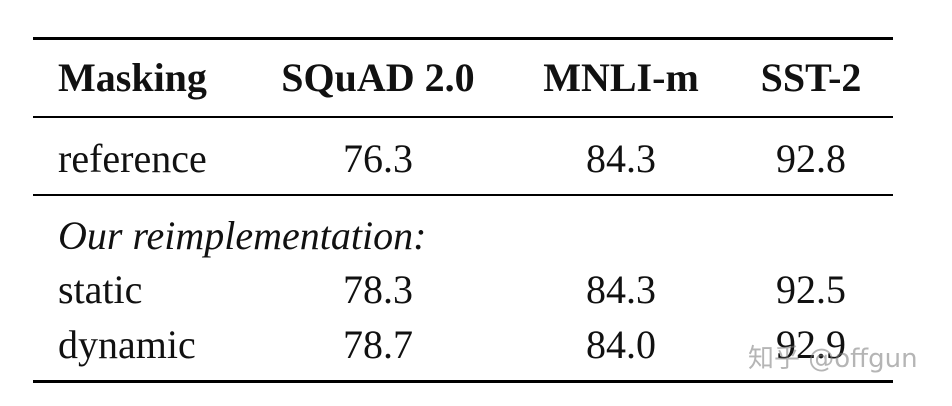  I want to click on static-label: static, so click(100, 289).